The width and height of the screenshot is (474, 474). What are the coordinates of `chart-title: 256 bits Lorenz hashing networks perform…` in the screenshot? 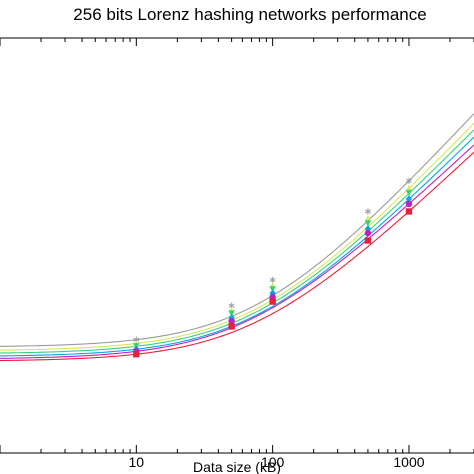 It's located at (249, 14).